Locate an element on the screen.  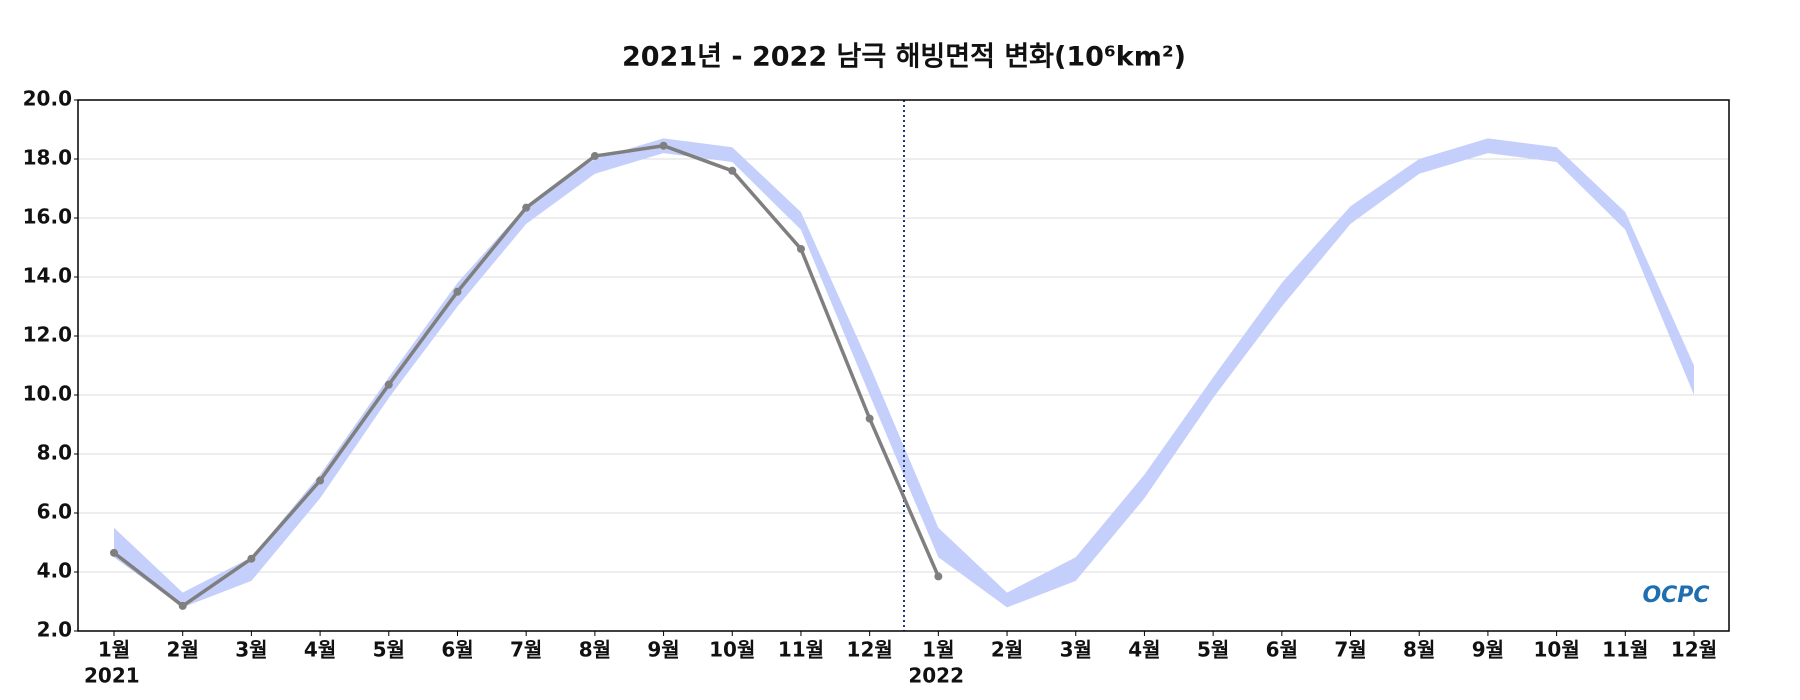
chart-title: 2021년 - 2022 남극 해빙면적 변화(10⁶km²) is located at coordinates (904, 57).